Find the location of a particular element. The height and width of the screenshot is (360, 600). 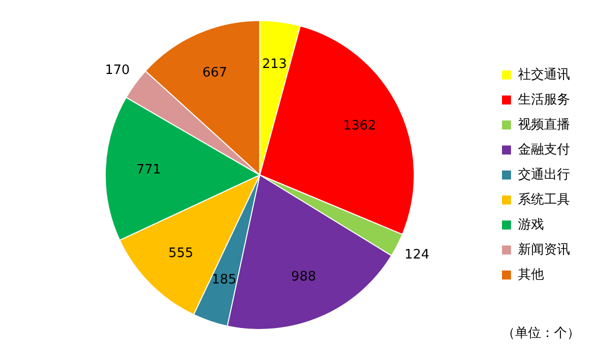

data-label: 771 is located at coordinates (149, 170).